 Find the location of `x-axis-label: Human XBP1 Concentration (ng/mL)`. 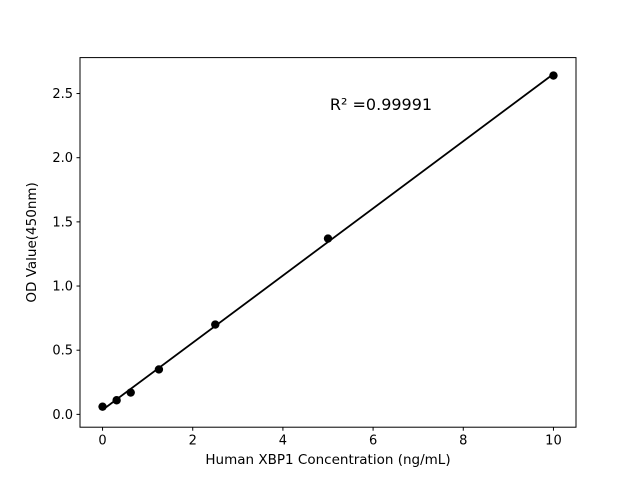

x-axis-label: Human XBP1 Concentration (ng/mL) is located at coordinates (327, 460).